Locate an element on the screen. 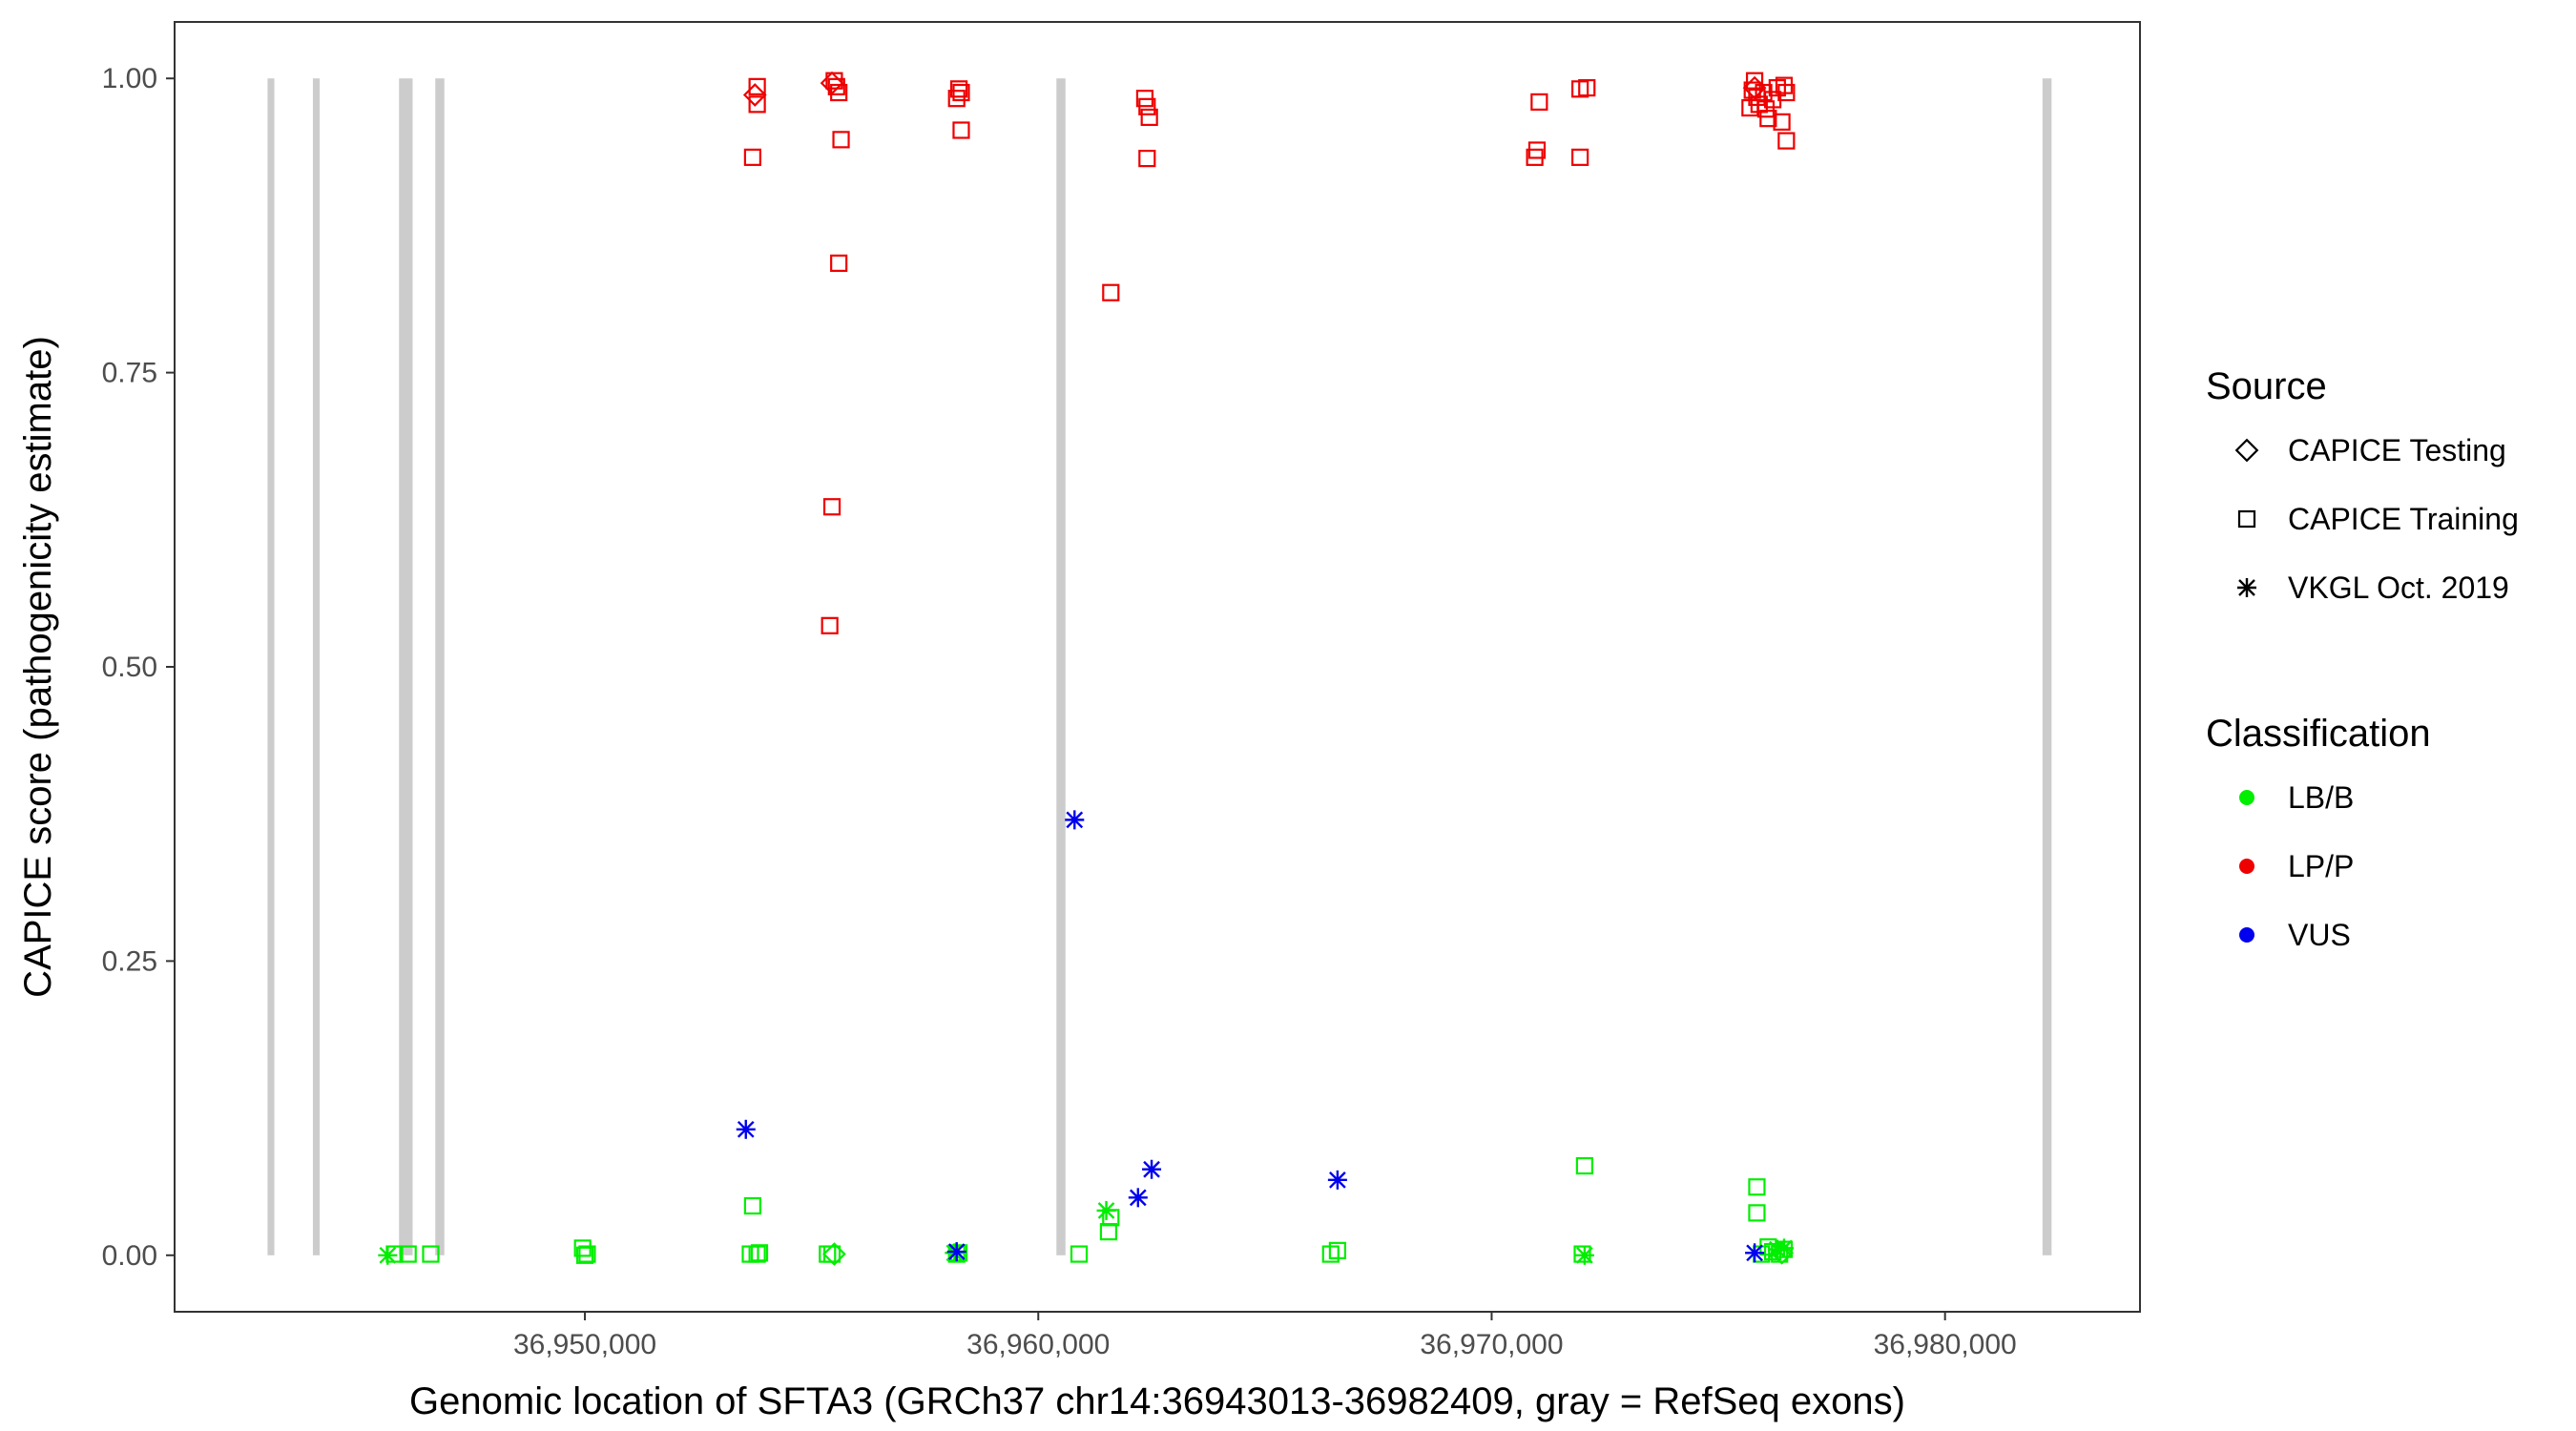 The image size is (2576, 1431). legend-source-label-1: CAPICE Testing is located at coordinates (2397, 450).